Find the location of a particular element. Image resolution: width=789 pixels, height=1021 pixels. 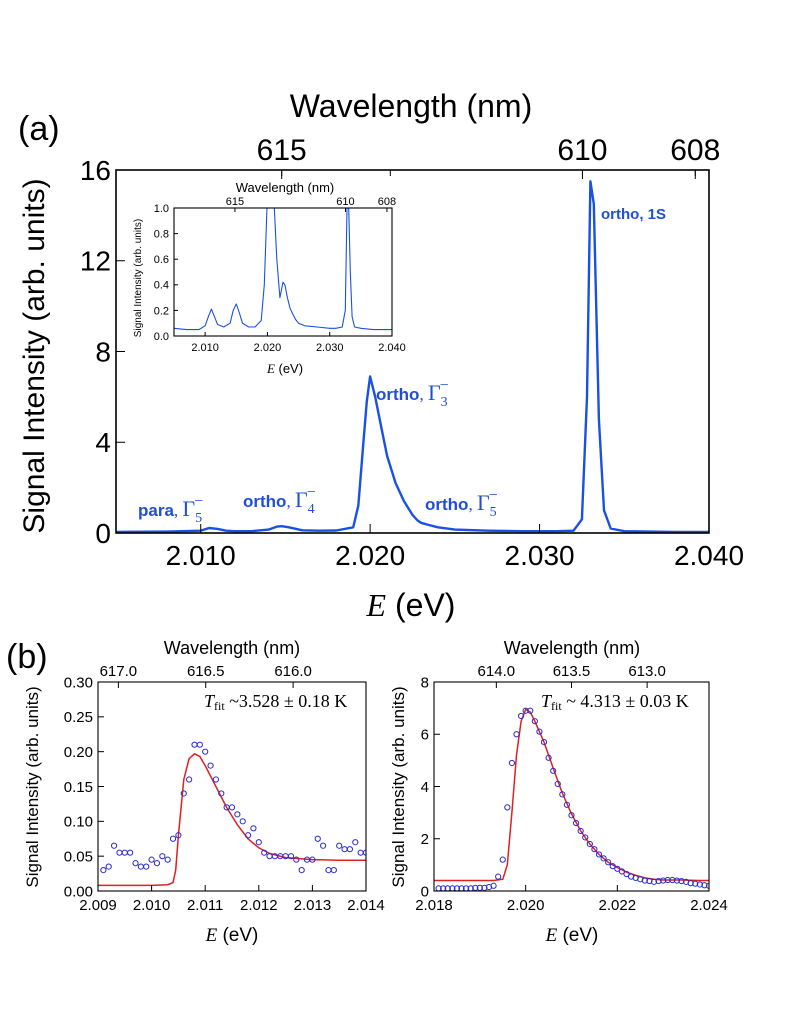

top-tick-label: 614.0 is located at coordinates (497, 671).